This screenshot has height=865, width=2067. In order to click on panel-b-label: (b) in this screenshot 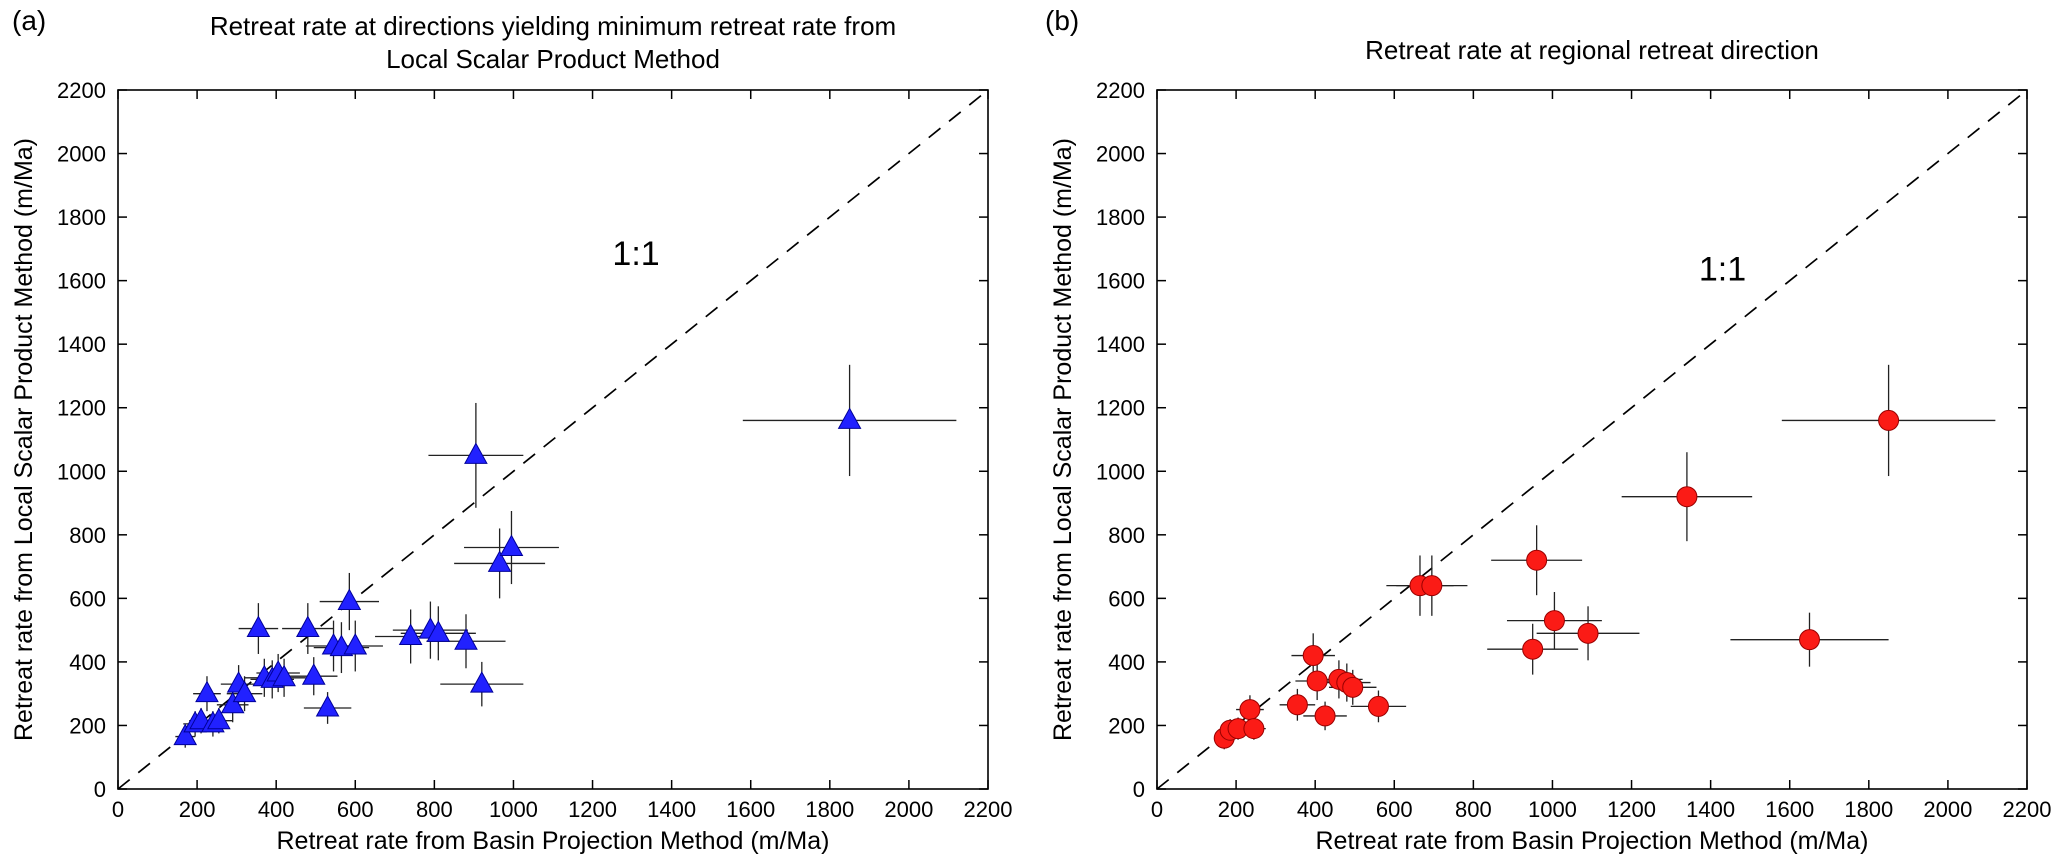, I will do `click(1062, 20)`.